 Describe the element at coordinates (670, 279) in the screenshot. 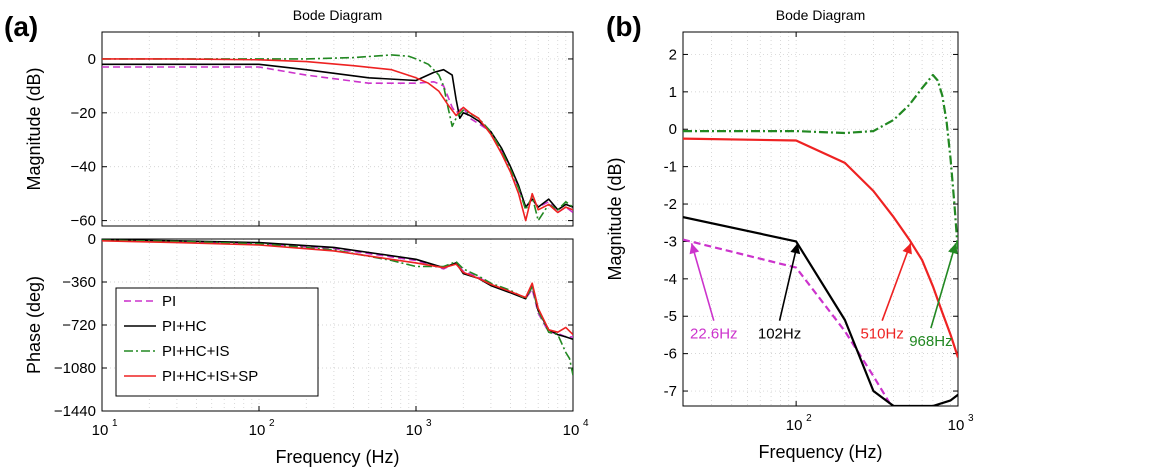

I see `y-tick-label: -4` at that location.